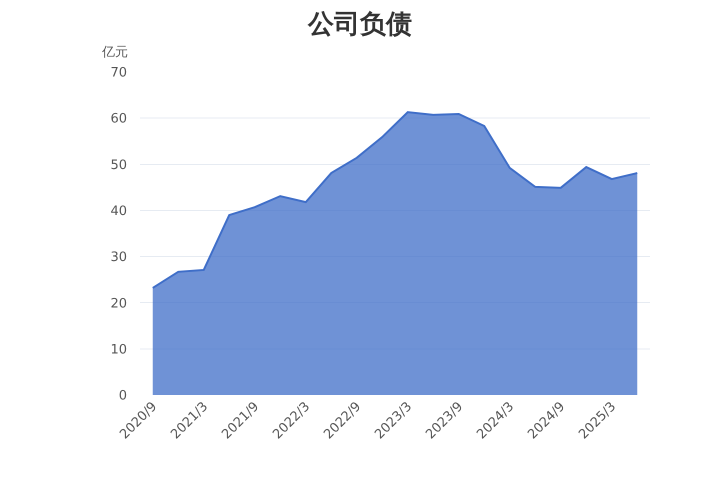 The height and width of the screenshot is (480, 720). What do you see at coordinates (118, 304) in the screenshot?
I see `y-tick-label: 20` at bounding box center [118, 304].